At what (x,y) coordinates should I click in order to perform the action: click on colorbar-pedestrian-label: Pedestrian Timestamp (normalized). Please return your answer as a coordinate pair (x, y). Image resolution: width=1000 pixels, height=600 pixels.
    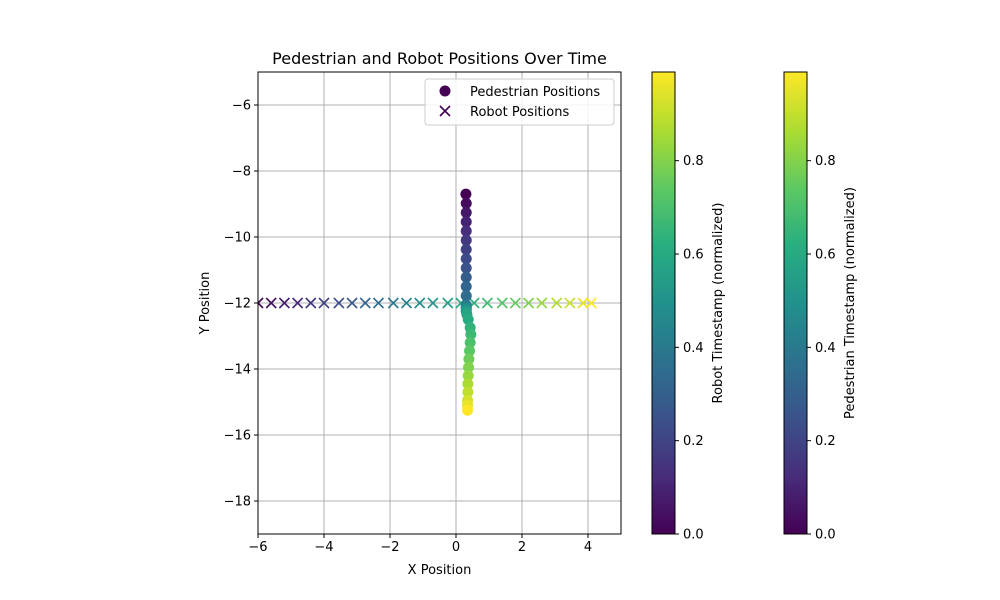
    Looking at the image, I should click on (850, 303).